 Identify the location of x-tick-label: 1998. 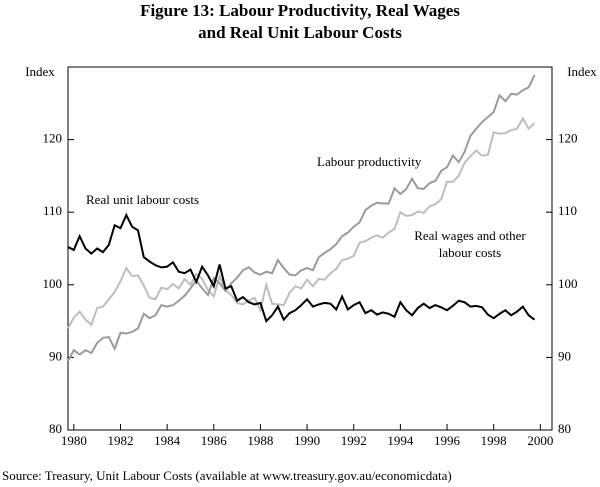
(494, 440).